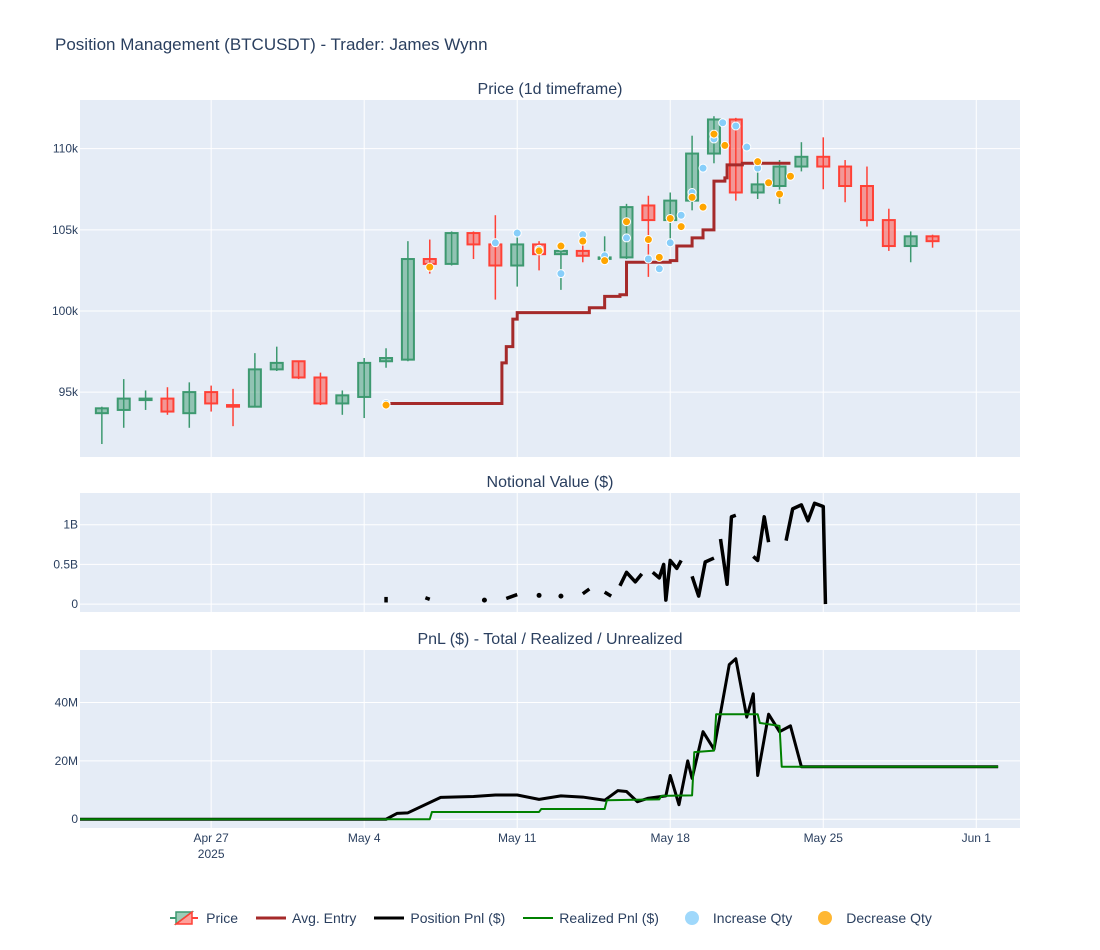  I want to click on subplot-title: PnL ($) - Total / Realized / Unrealized, so click(549, 639).